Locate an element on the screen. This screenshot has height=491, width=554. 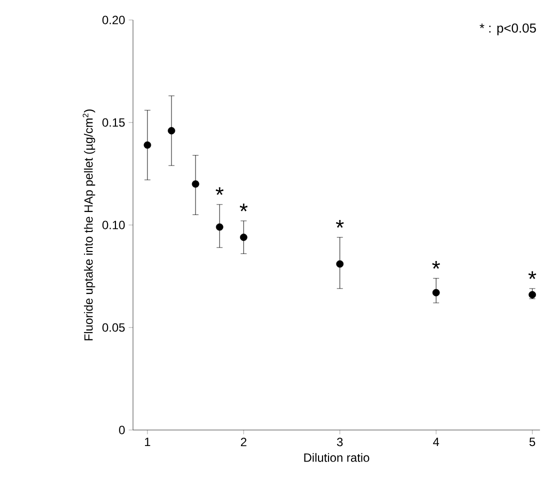
x-axis-title: Dilution ratio is located at coordinates (337, 457).